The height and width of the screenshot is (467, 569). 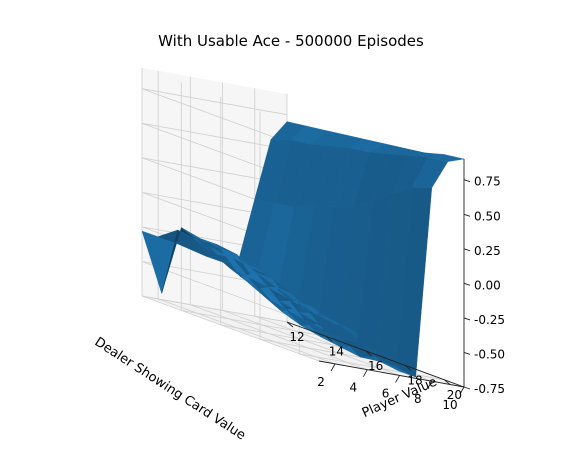 I want to click on z-tick-label: 0.75, so click(x=487, y=182).